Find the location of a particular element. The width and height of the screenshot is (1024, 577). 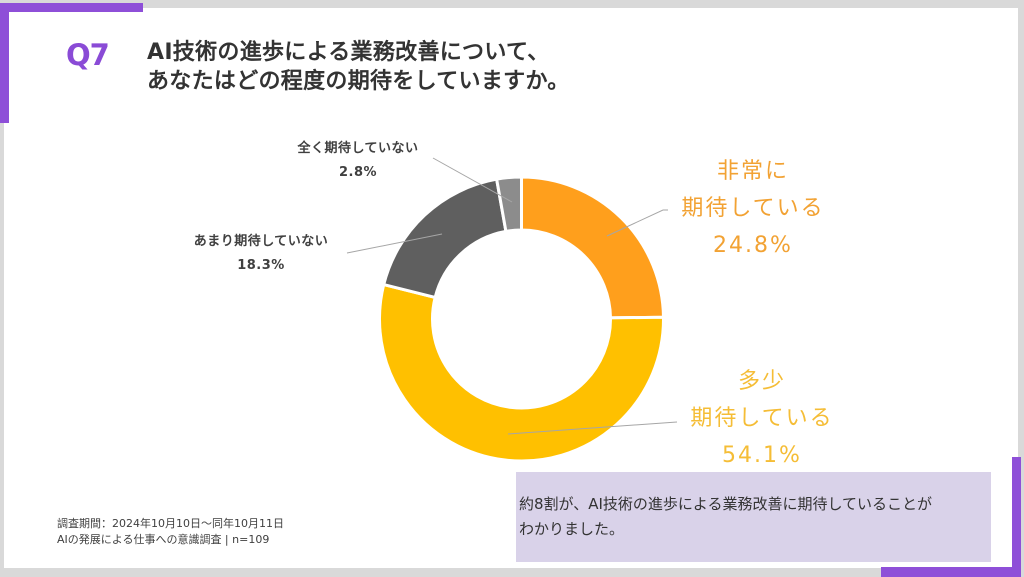

question-title-line: AI技術の進歩による業務改善について、 is located at coordinates (348, 52).